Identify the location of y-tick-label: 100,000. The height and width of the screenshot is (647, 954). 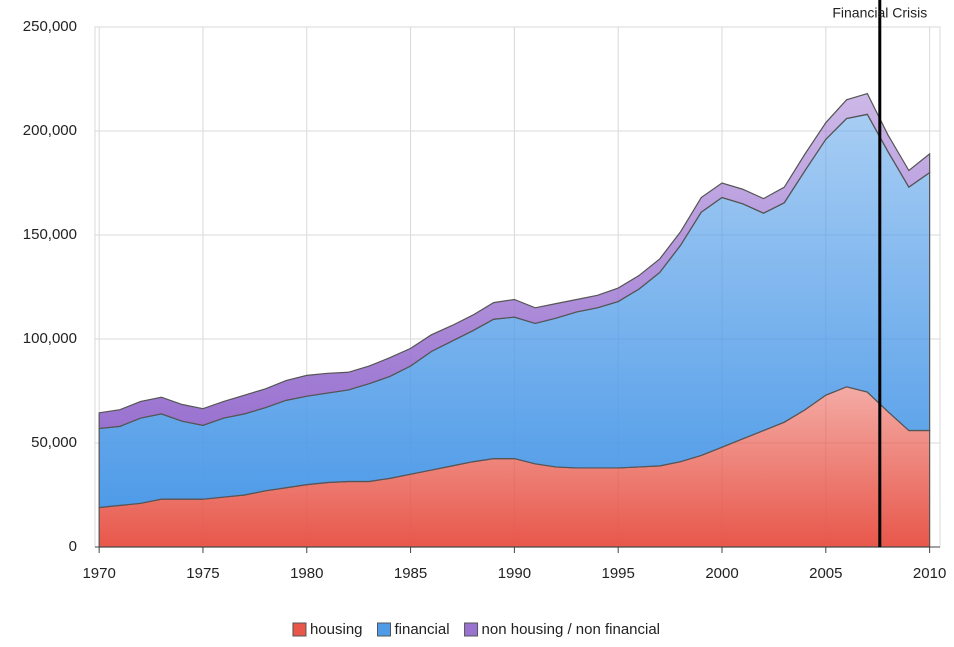
(50, 338).